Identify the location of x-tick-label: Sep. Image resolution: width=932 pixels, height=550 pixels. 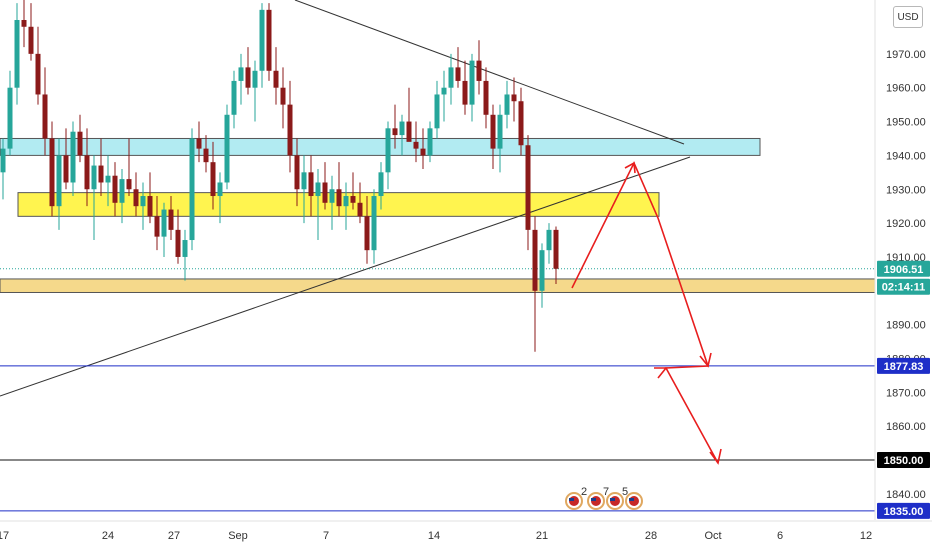
(238, 536).